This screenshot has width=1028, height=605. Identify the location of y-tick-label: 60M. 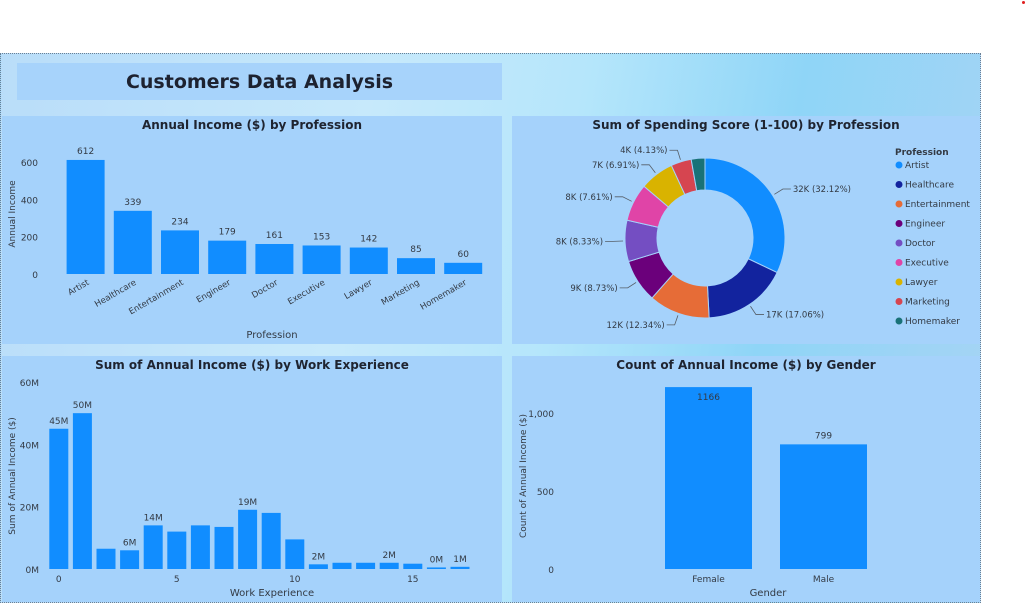
(29, 384).